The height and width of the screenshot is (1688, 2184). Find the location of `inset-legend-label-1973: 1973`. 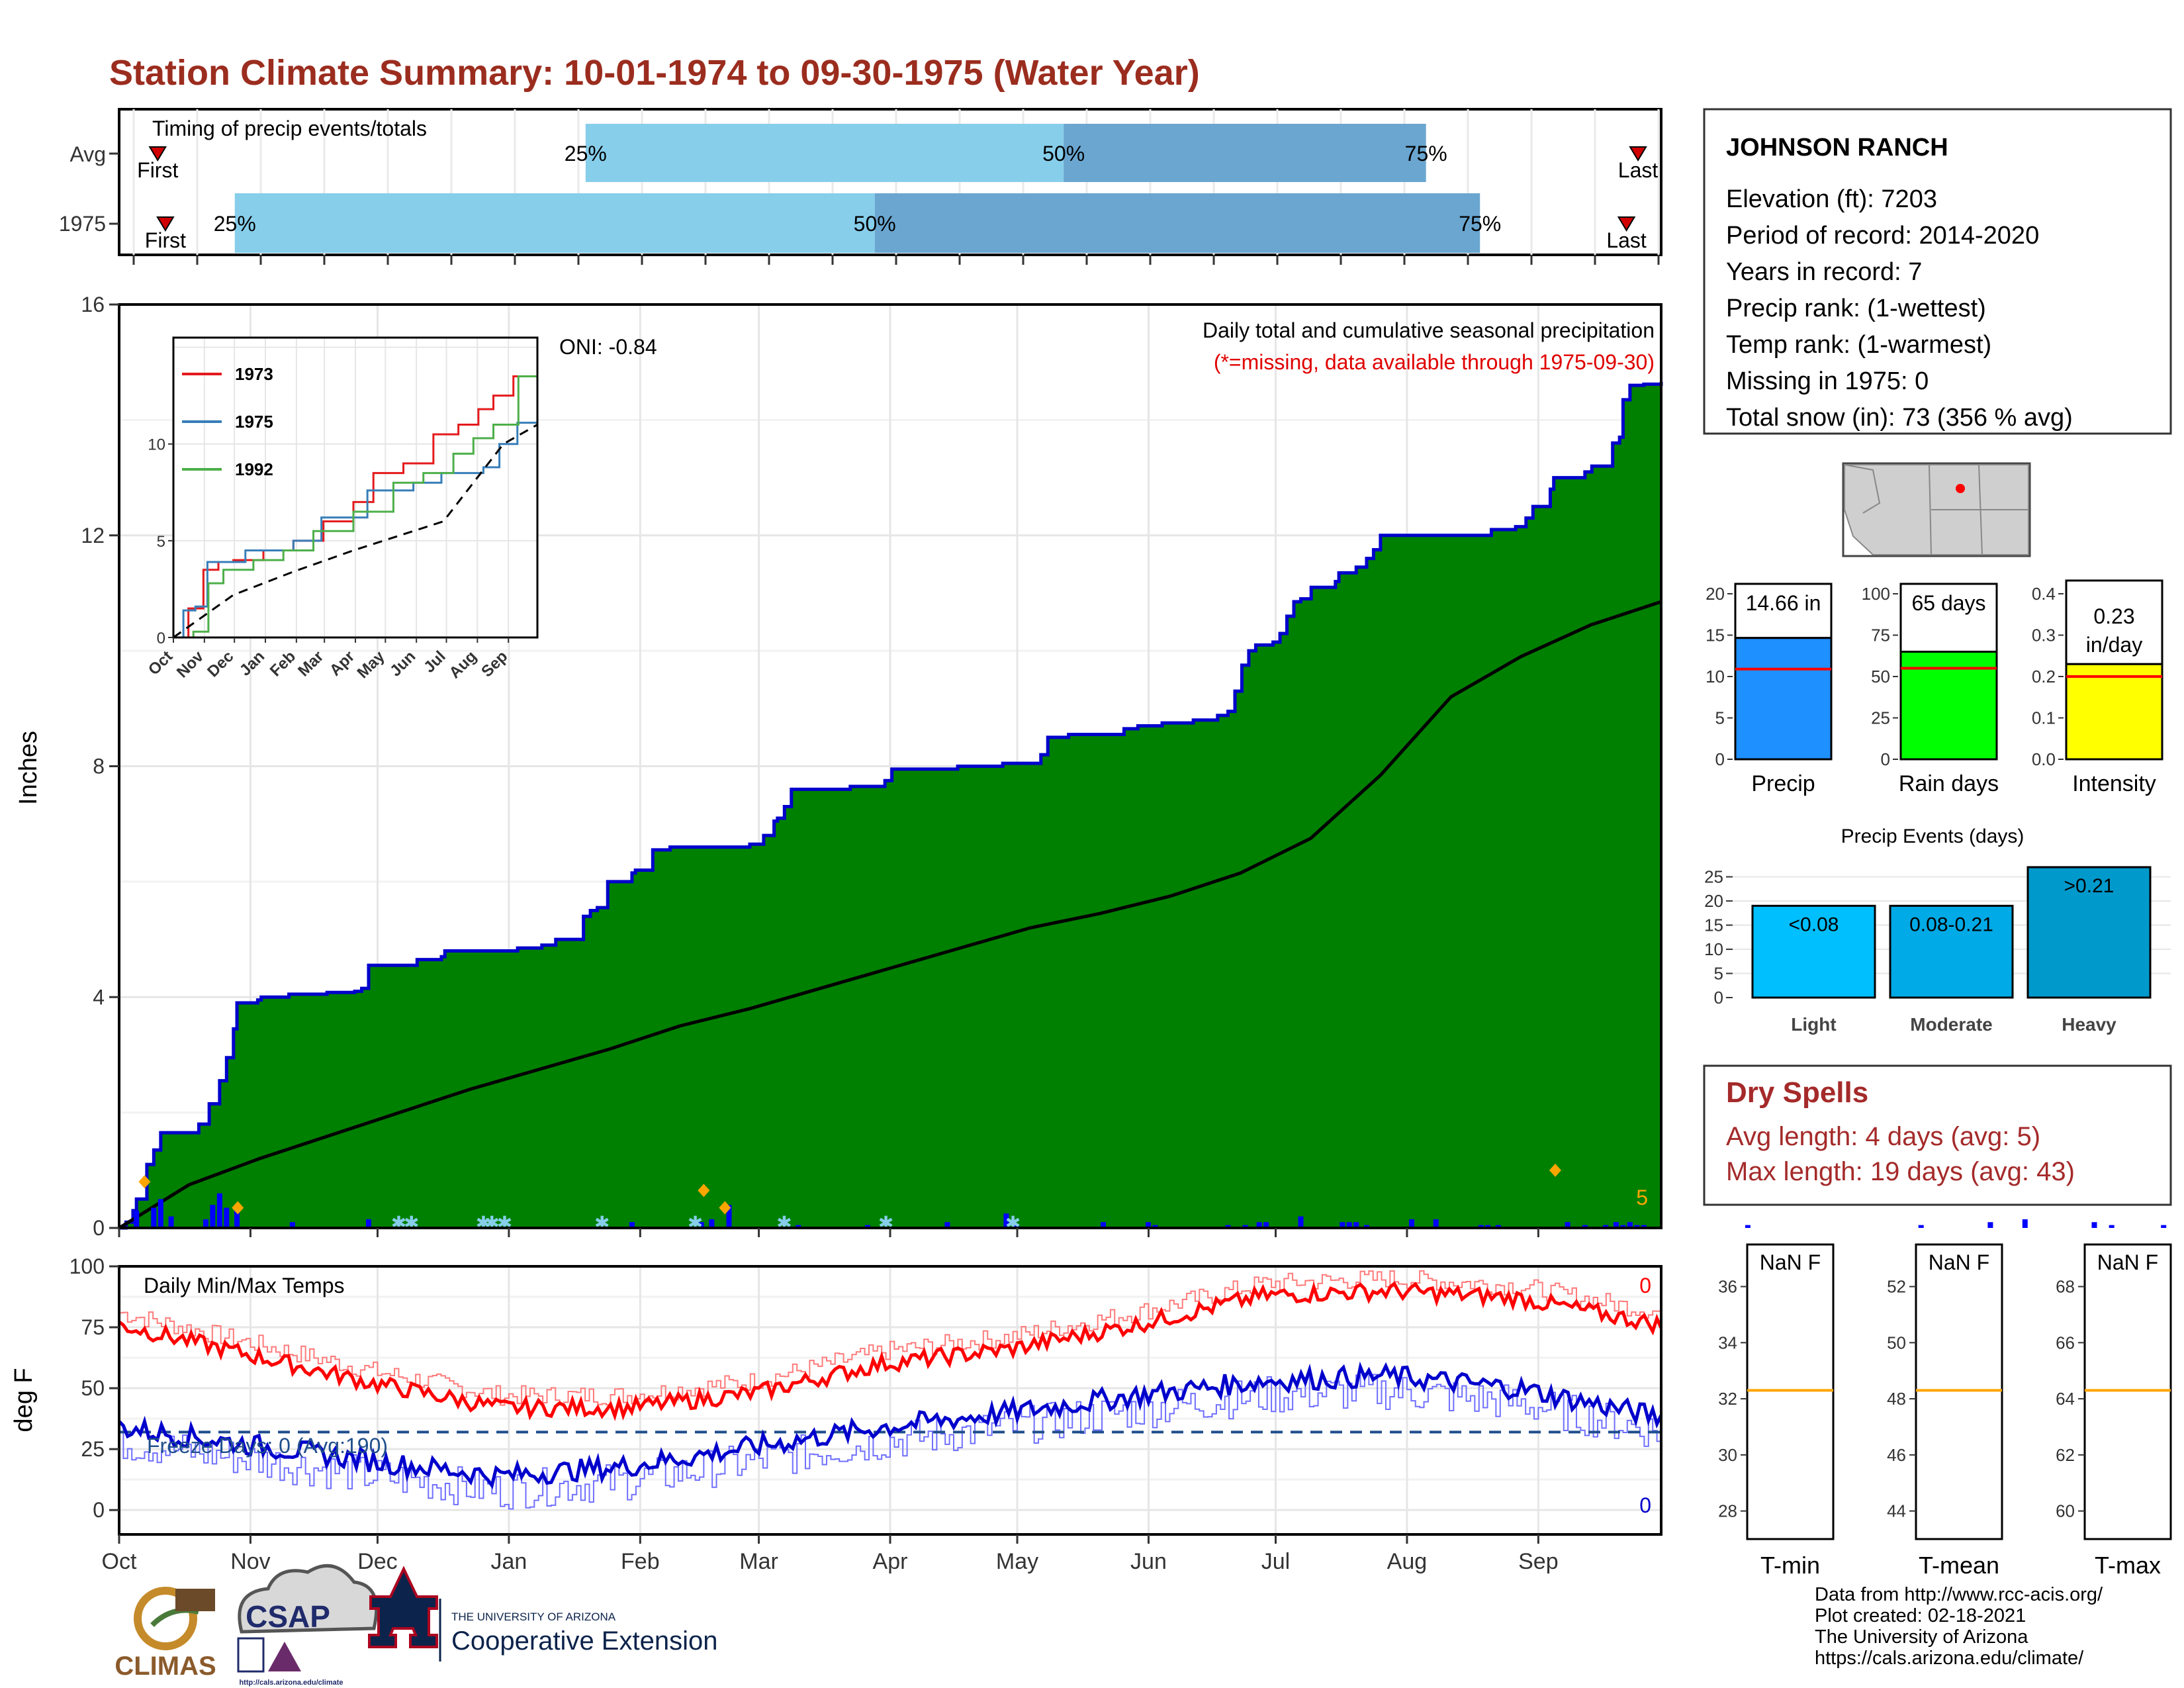

inset-legend-label-1973: 1973 is located at coordinates (254, 374).